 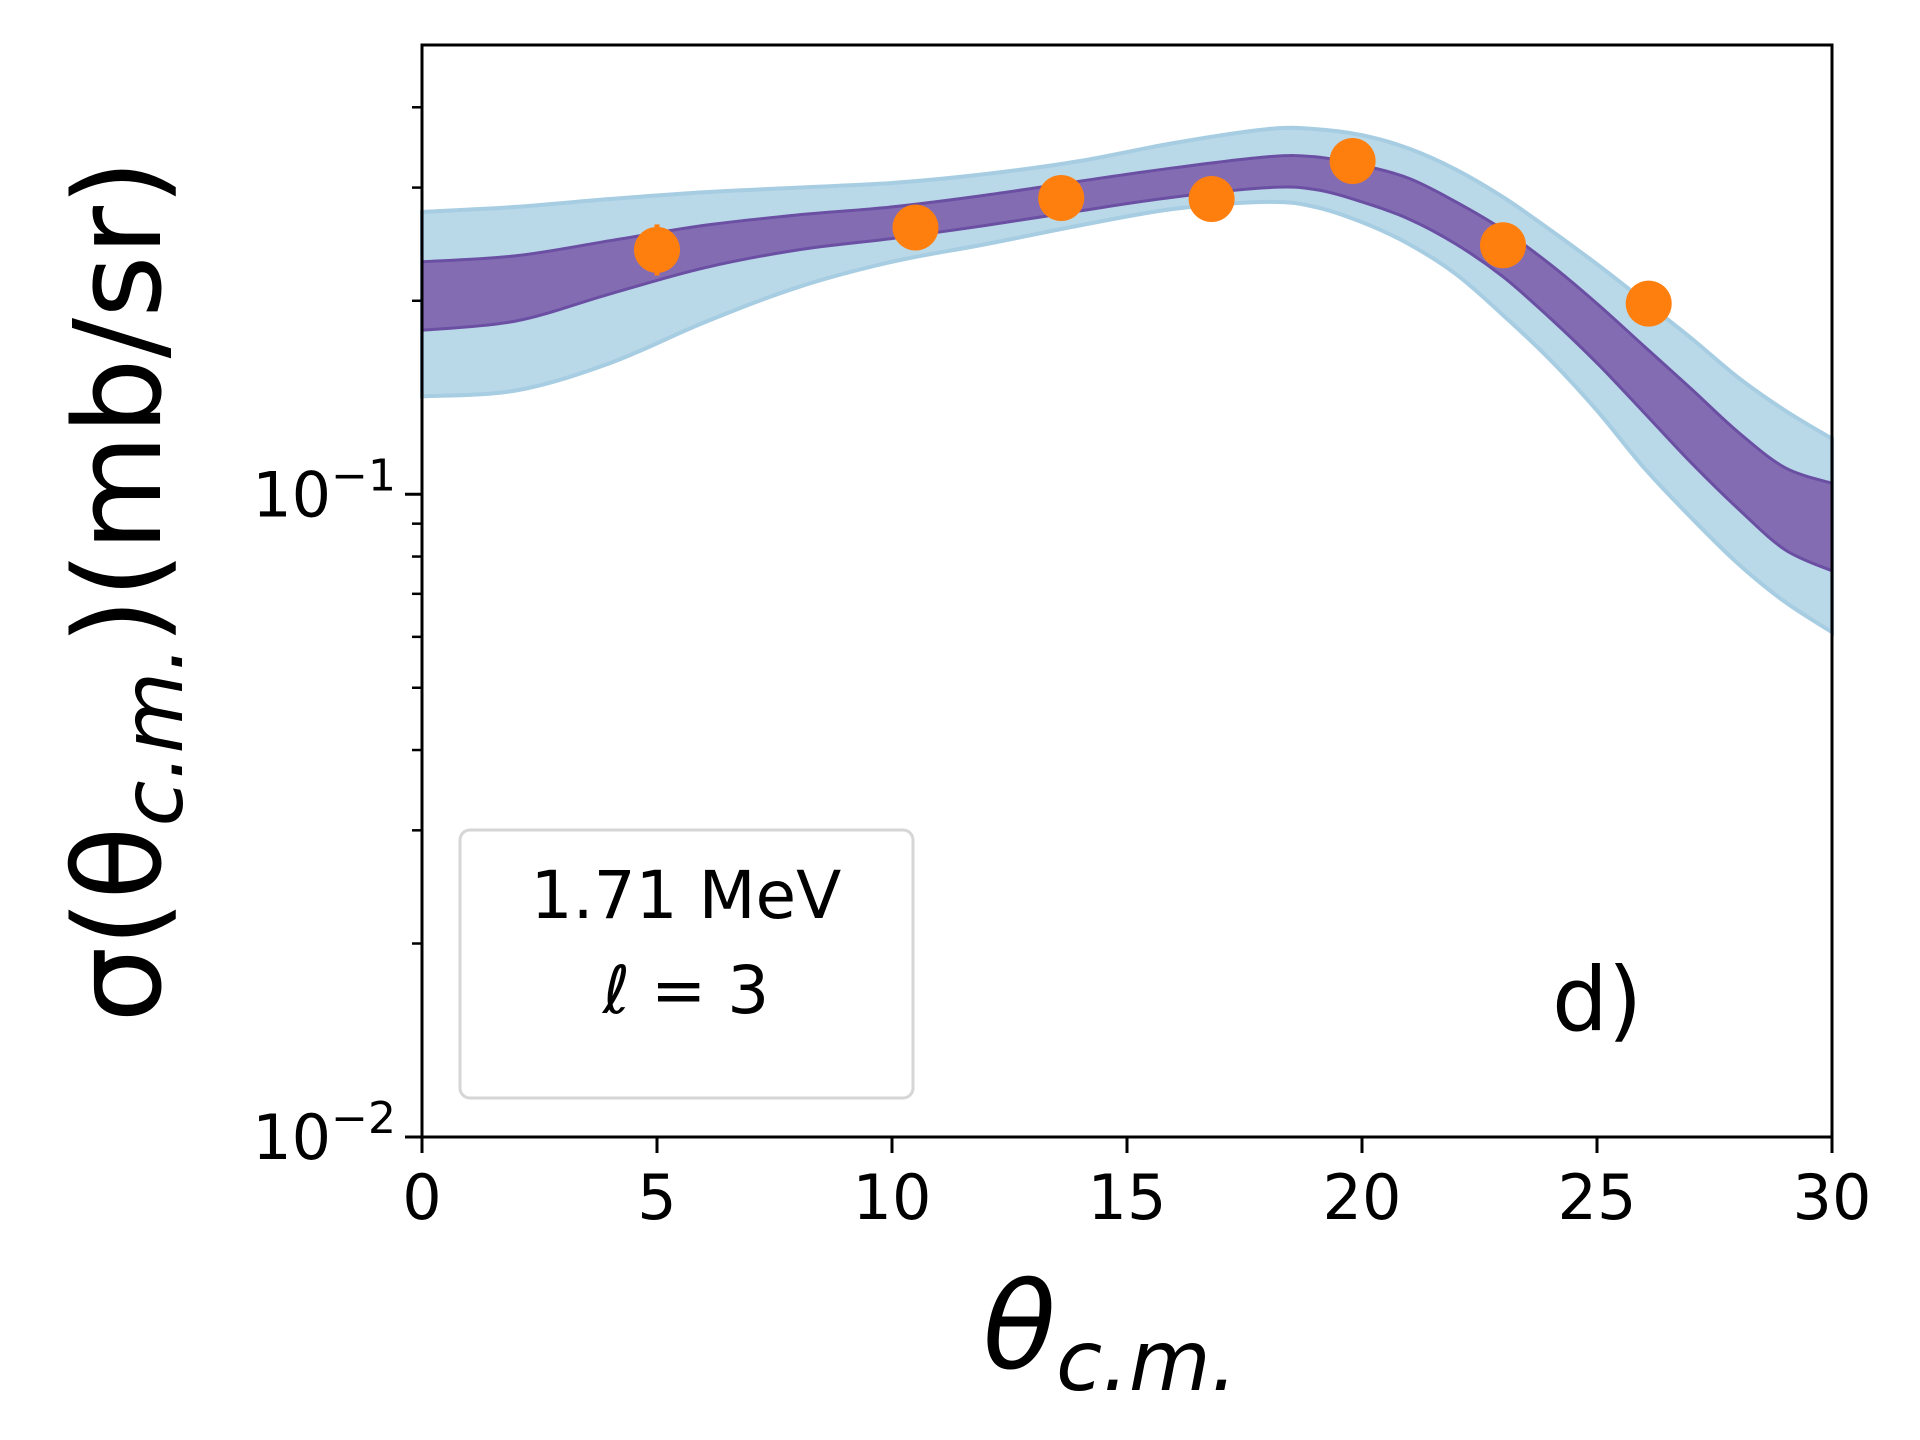 I want to click on x-tick-label: 5, so click(x=656, y=1197).